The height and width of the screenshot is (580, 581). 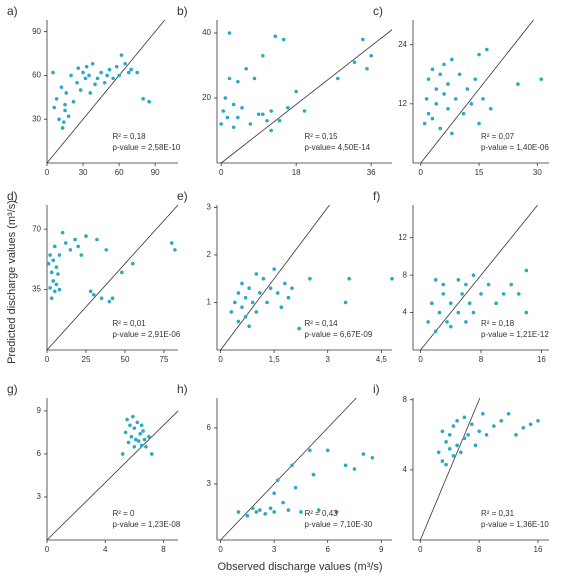 I want to click on annotation: p-value = 7,10E-30, so click(x=339, y=524).